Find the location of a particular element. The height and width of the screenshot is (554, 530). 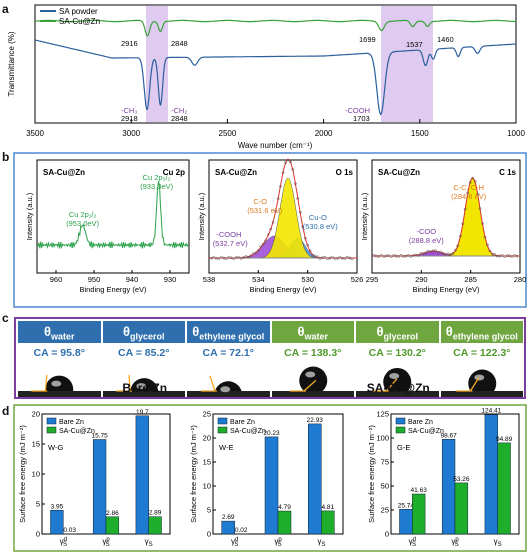

ftir-tick-label: 2500 is located at coordinates (228, 133).